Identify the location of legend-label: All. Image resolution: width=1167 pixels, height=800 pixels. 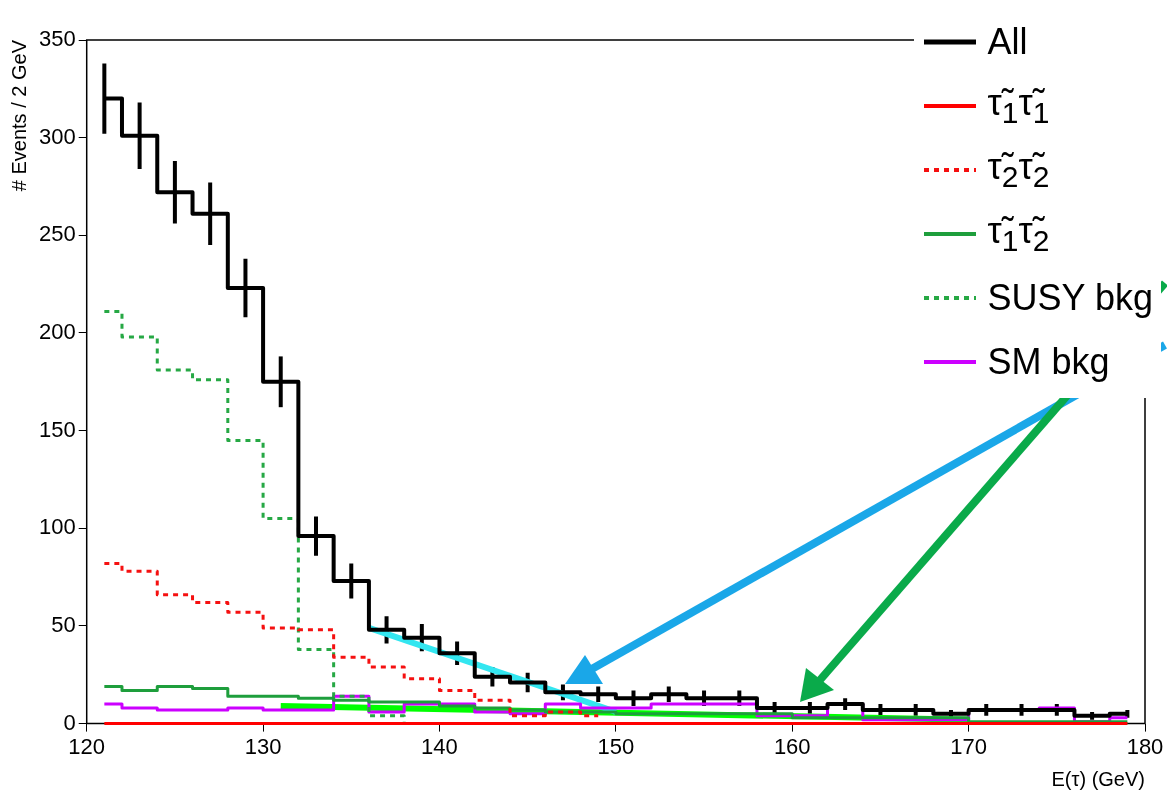
(1007, 42).